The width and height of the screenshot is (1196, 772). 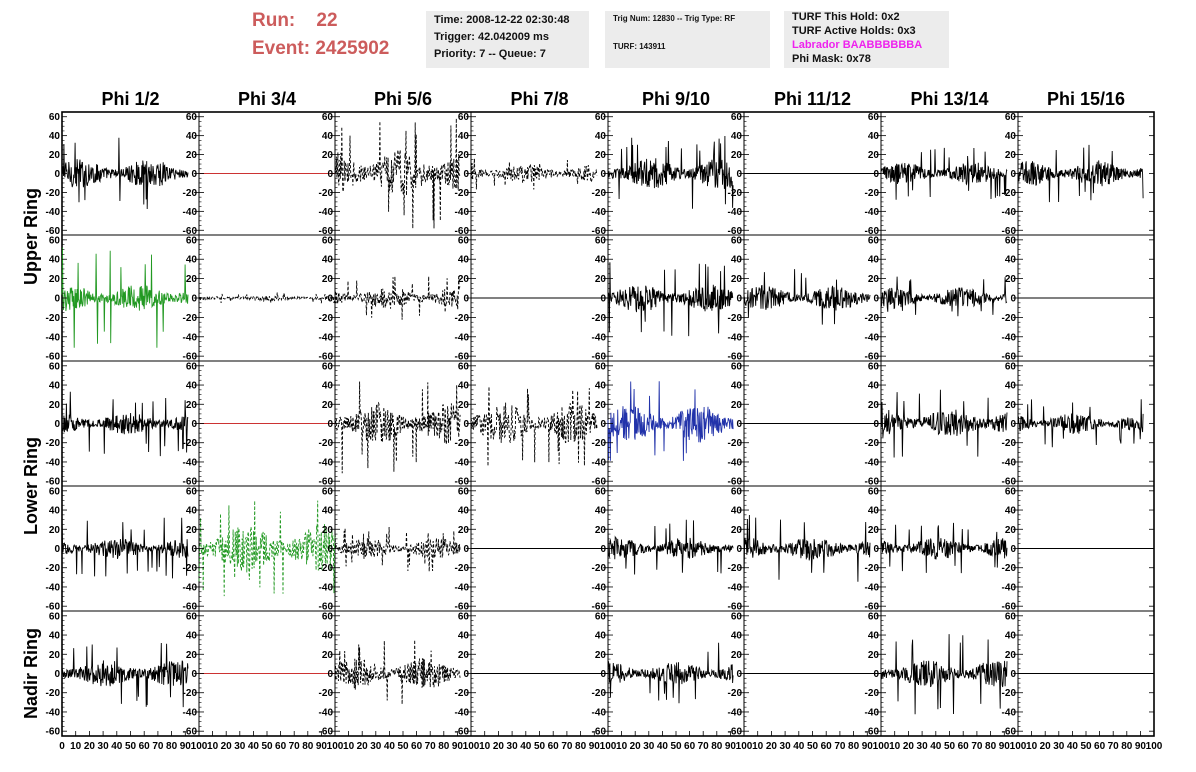 What do you see at coordinates (804, 174) in the screenshot?
I see `panel-r1-c6: -60 -40 -20 0 20 40 60` at bounding box center [804, 174].